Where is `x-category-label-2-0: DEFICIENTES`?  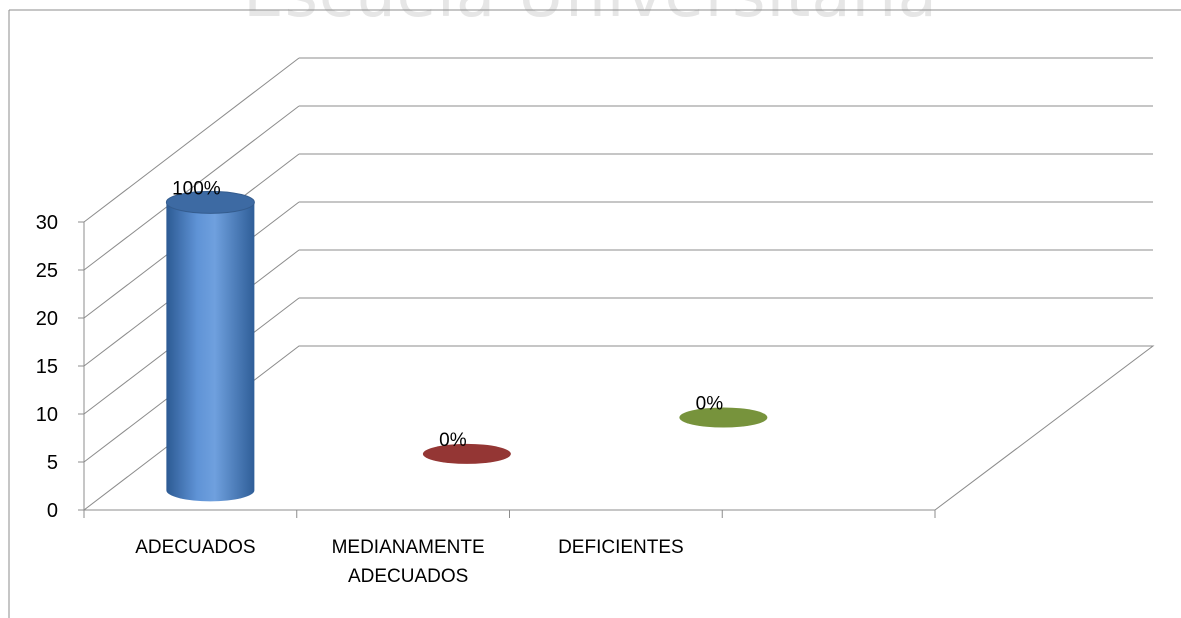
x-category-label-2-0: DEFICIENTES is located at coordinates (621, 547).